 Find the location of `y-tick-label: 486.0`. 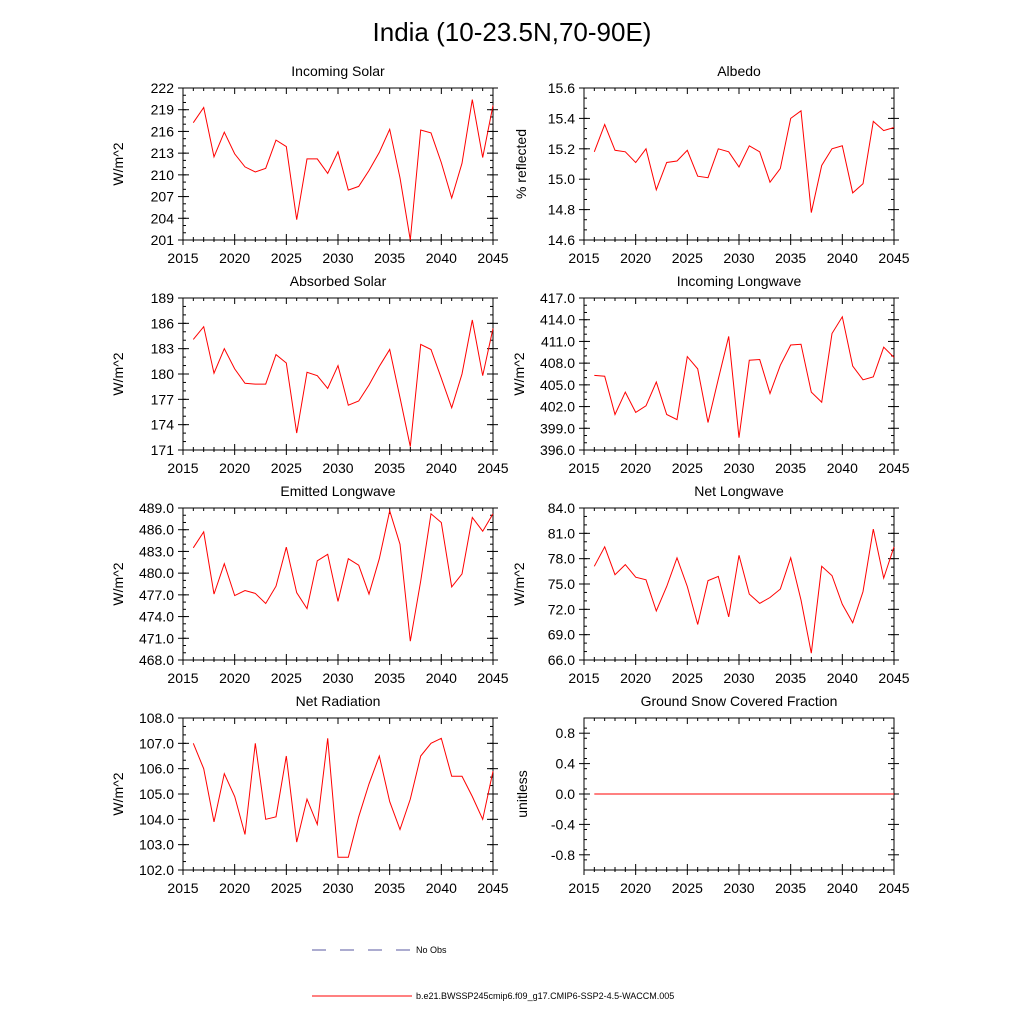

y-tick-label: 486.0 is located at coordinates (156, 530).